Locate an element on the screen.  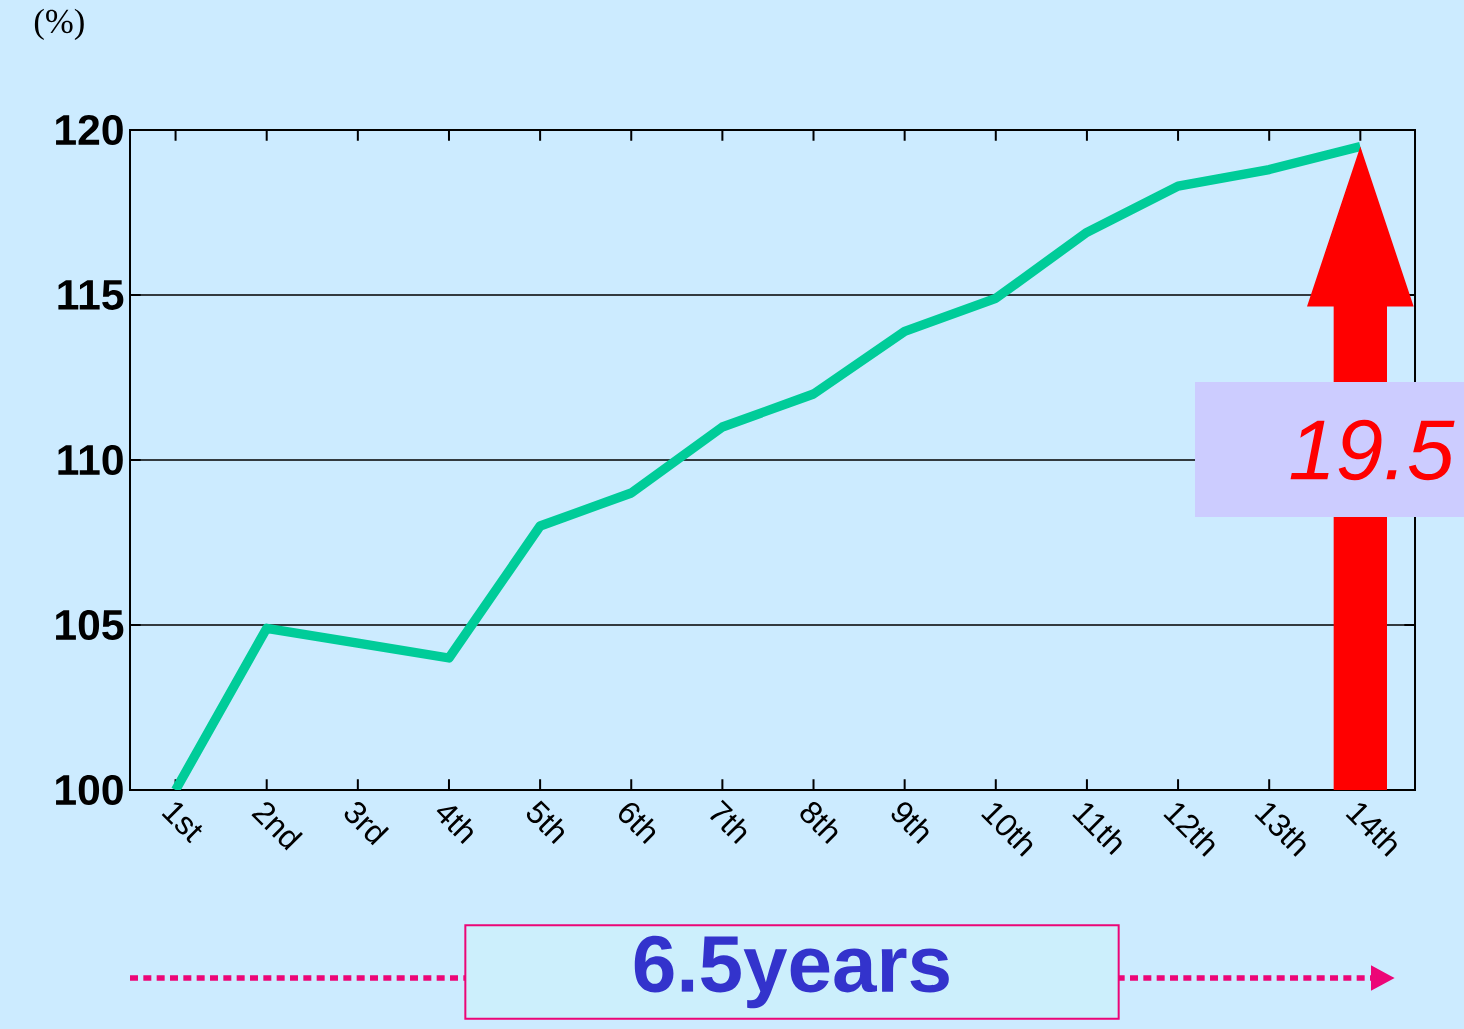
text: 6.5years is located at coordinates (791, 972).